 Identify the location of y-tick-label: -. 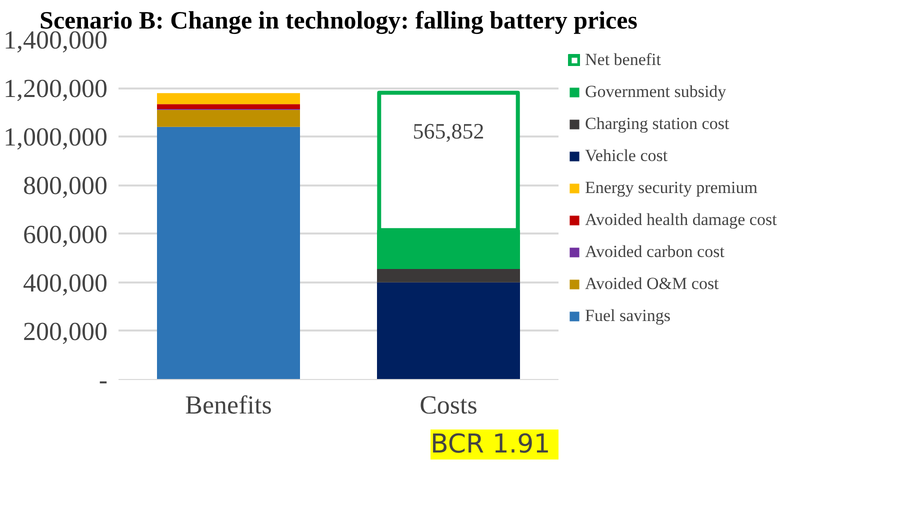
(103, 380).